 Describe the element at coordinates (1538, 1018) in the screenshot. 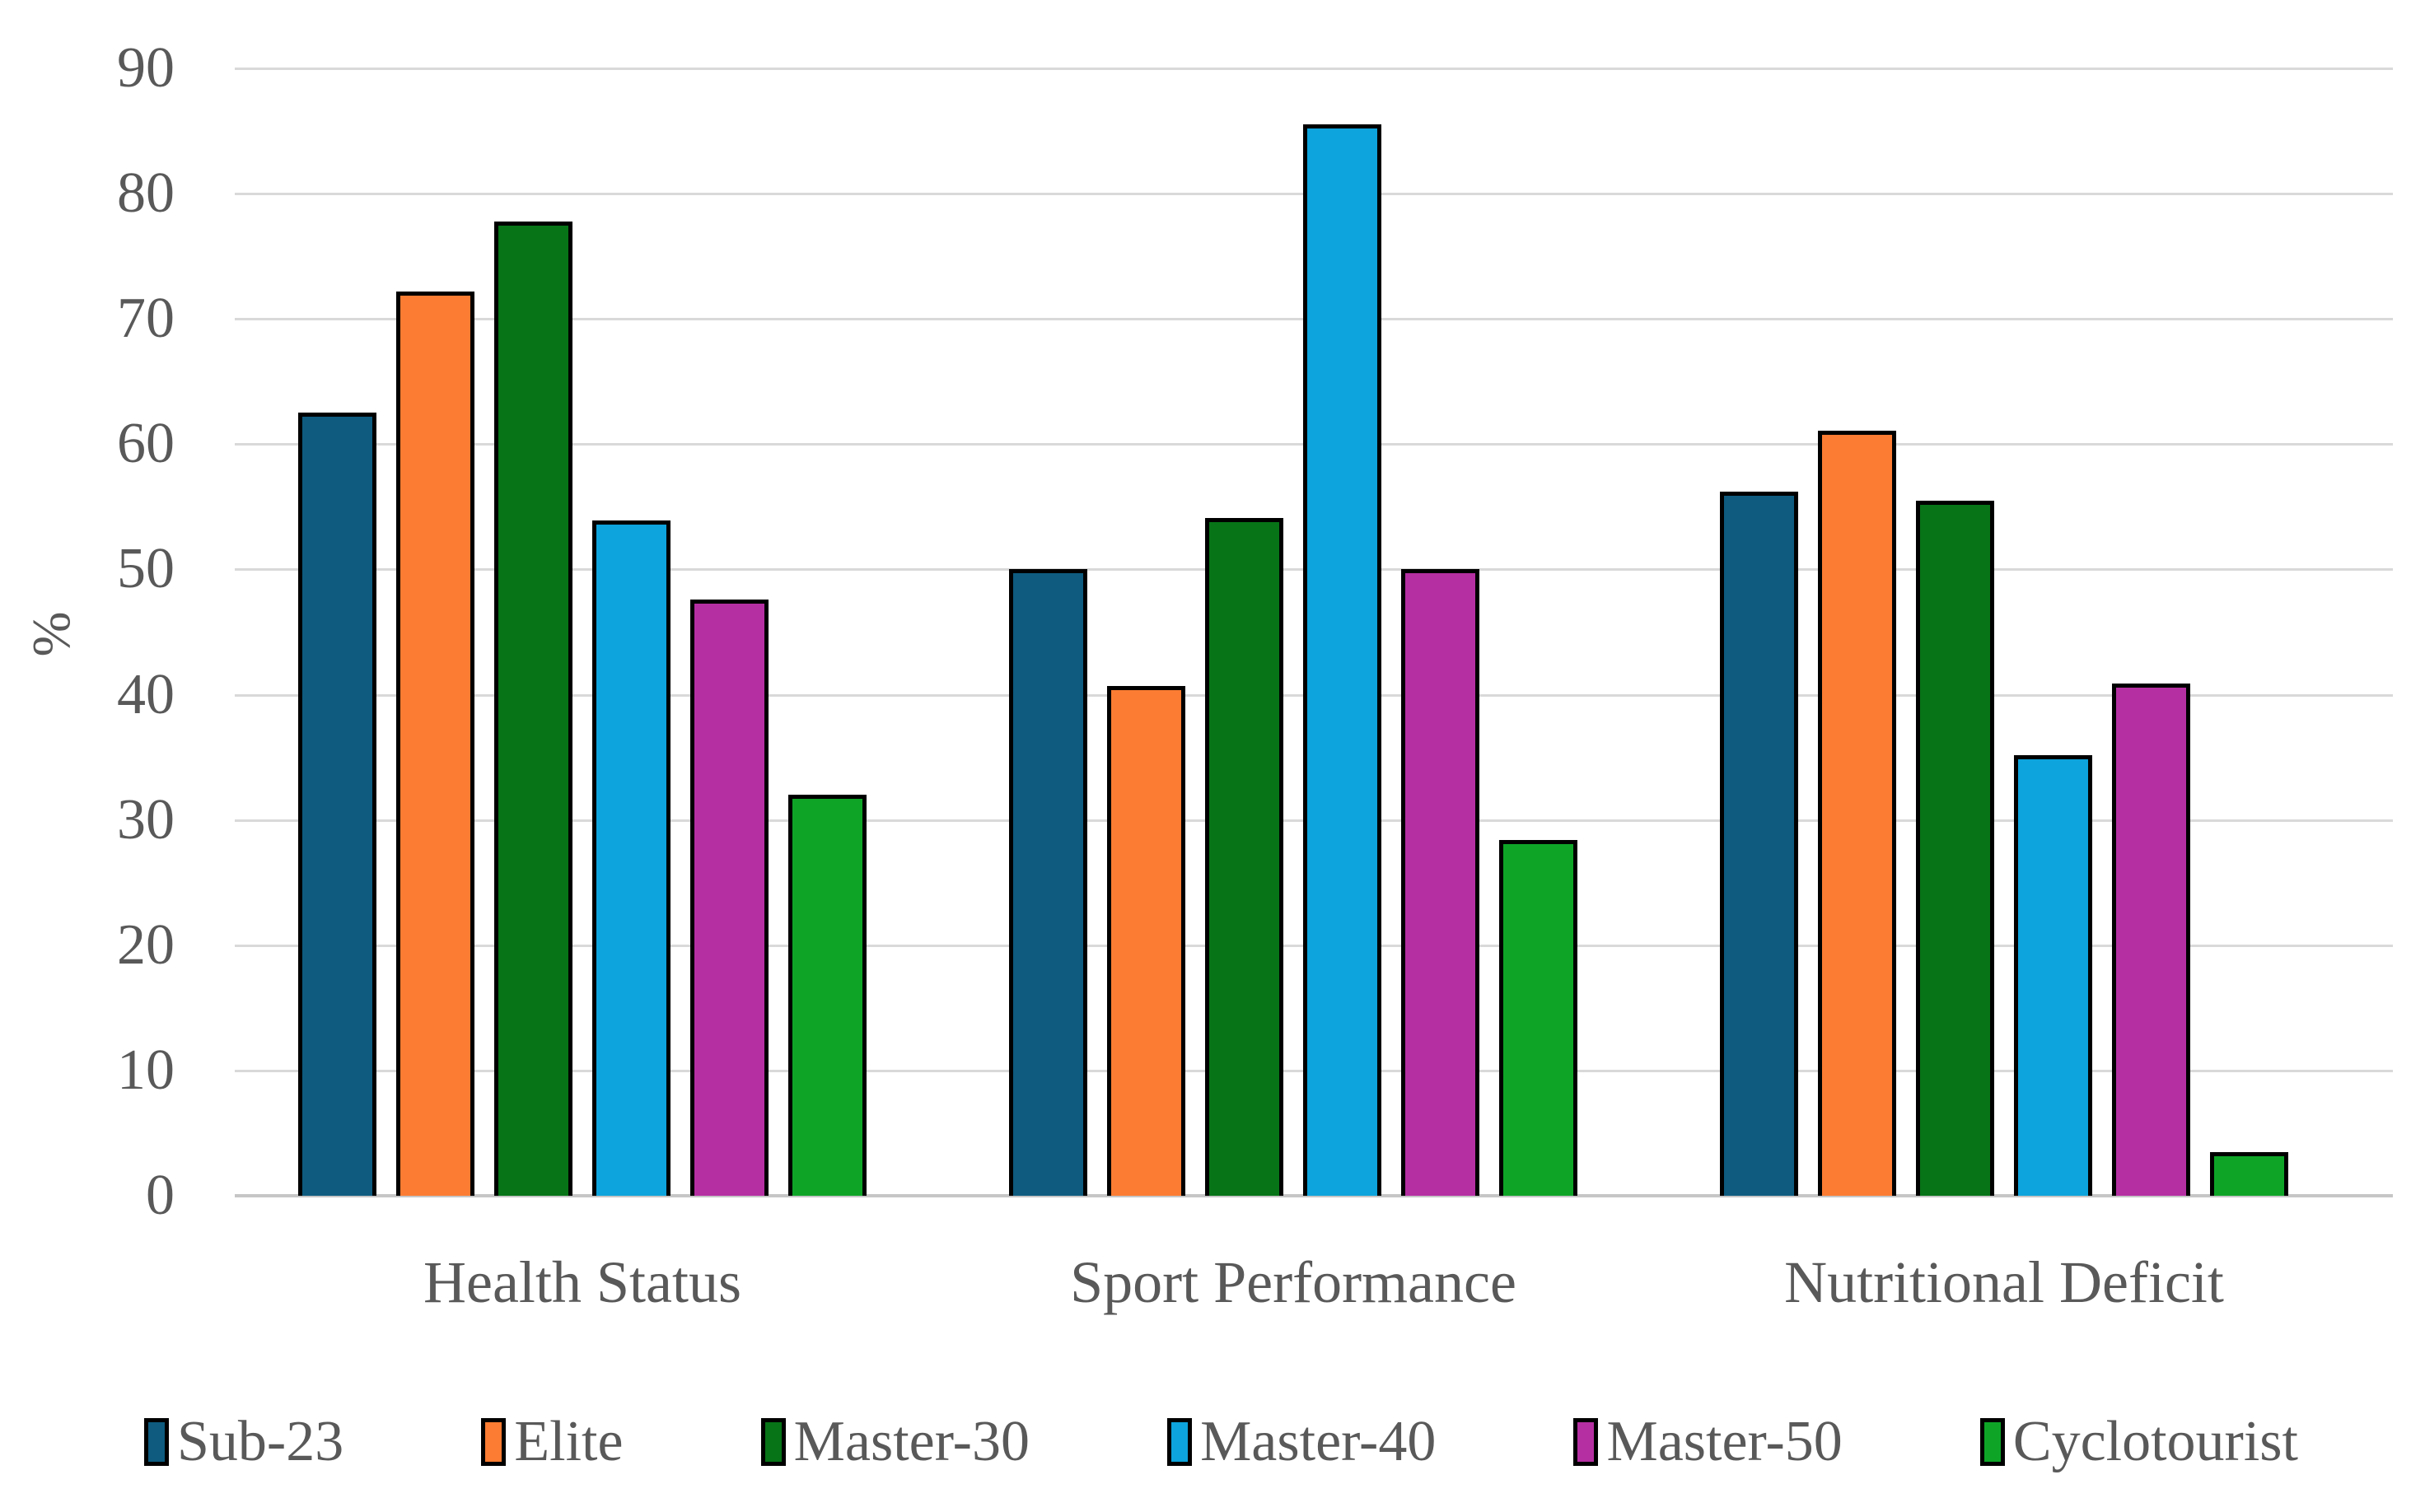

I see `bar-cyclotourist-sport-performance` at that location.